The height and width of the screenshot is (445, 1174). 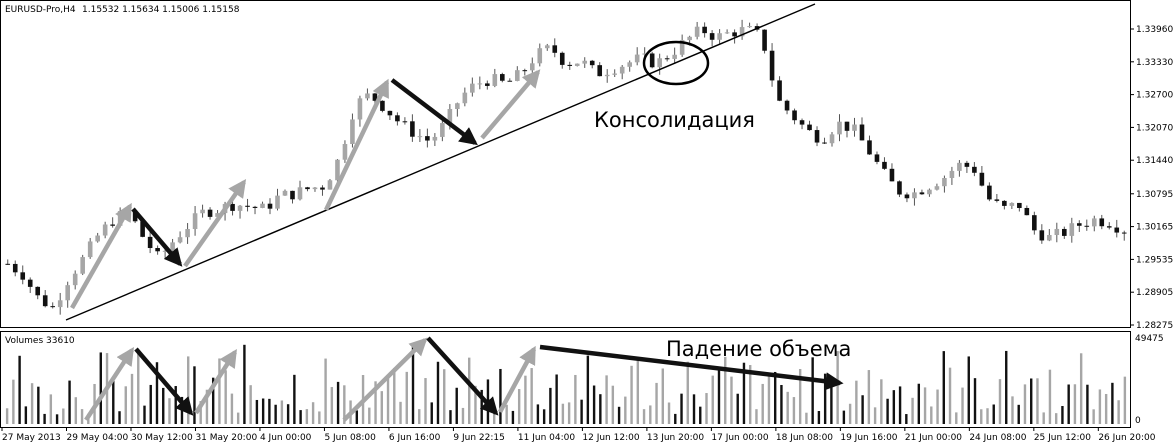 What do you see at coordinates (40, 10) in the screenshot?
I see `symbol-label: EURUSD-Pro,H4` at bounding box center [40, 10].